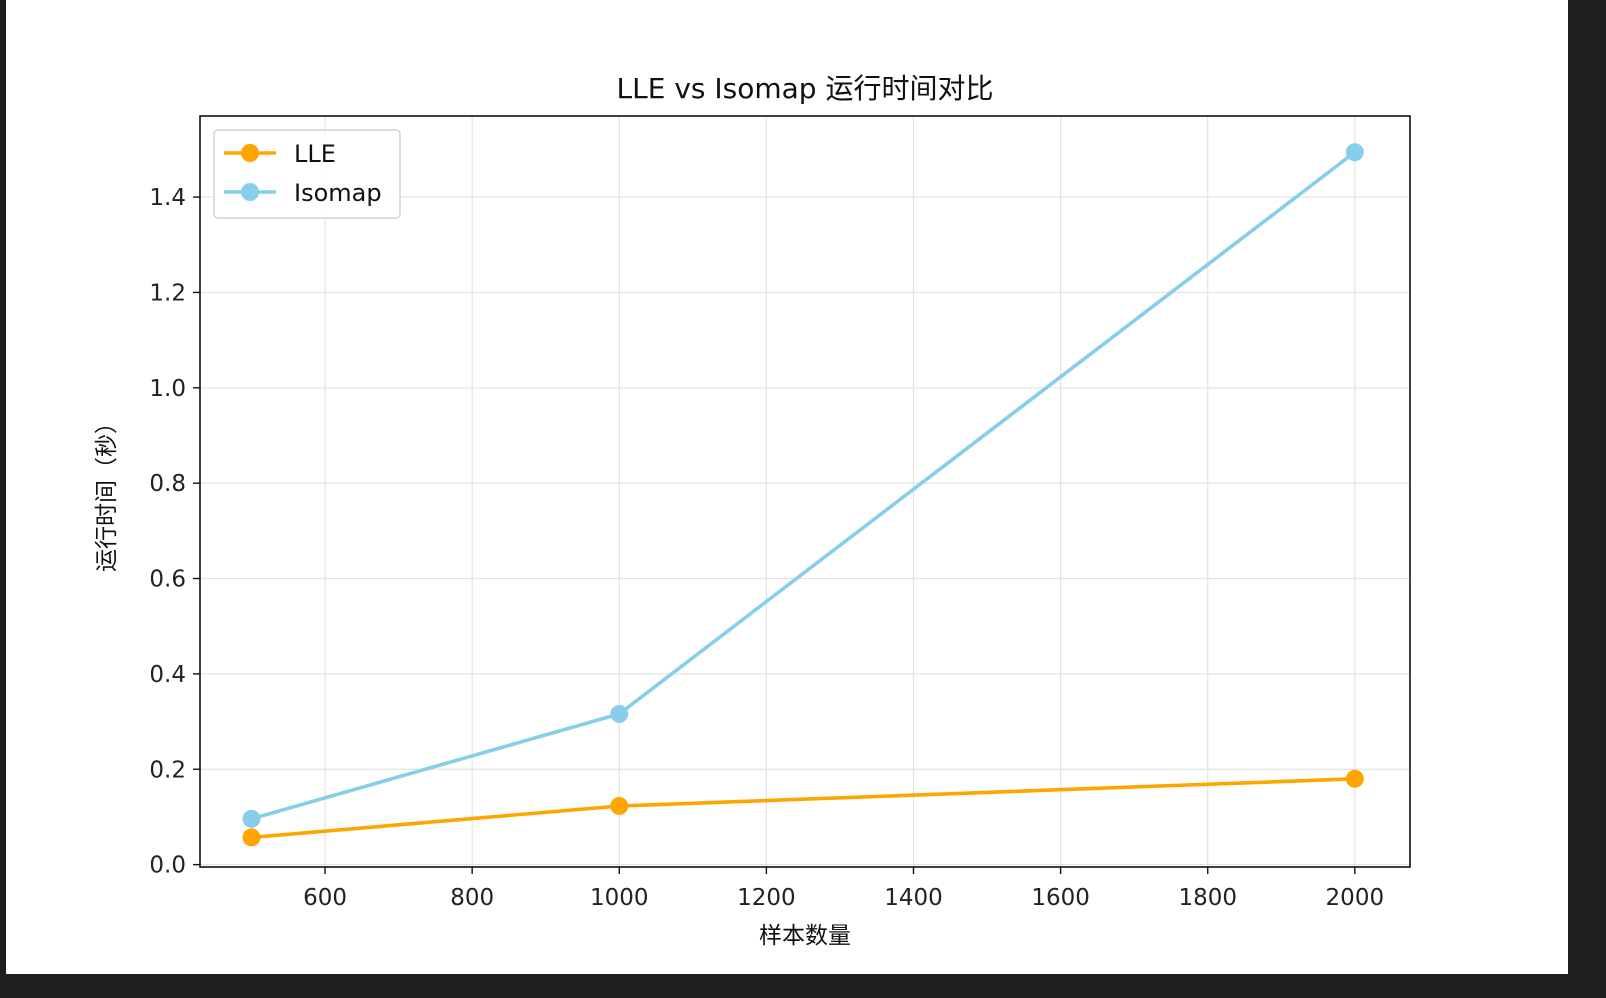 This screenshot has width=1606, height=998. Describe the element at coordinates (1207, 898) in the screenshot. I see `x-tick-label: 1800` at that location.